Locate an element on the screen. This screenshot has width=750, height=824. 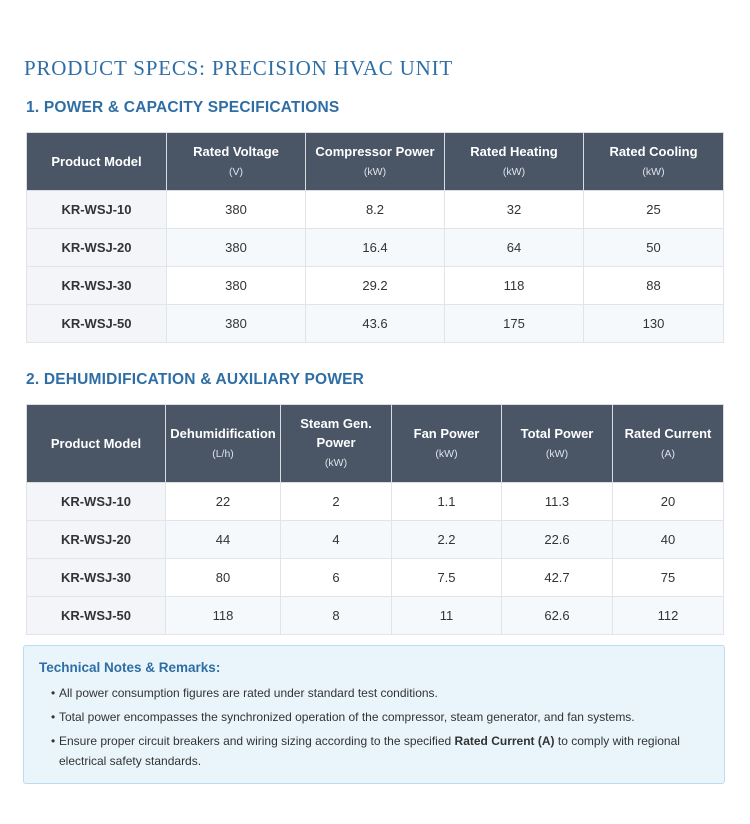
table-cell: 80 is located at coordinates (223, 577).